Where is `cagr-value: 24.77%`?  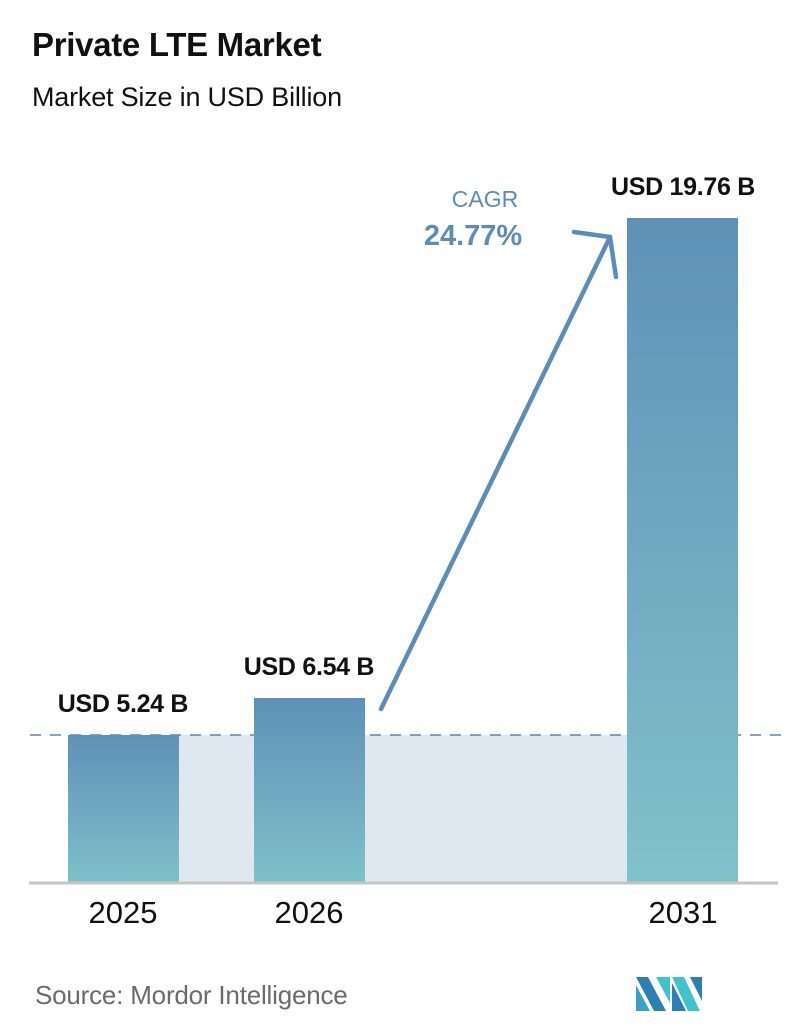
cagr-value: 24.77% is located at coordinates (473, 236).